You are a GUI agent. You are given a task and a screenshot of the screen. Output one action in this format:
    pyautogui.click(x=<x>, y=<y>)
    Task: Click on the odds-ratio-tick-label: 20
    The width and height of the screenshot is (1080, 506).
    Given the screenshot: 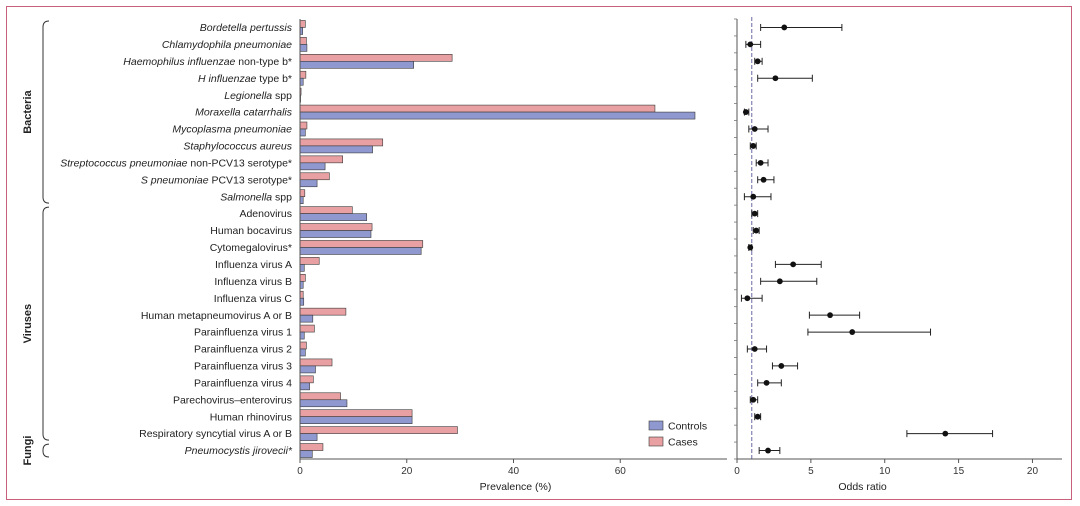 What is the action you would take?
    pyautogui.click(x=1033, y=471)
    